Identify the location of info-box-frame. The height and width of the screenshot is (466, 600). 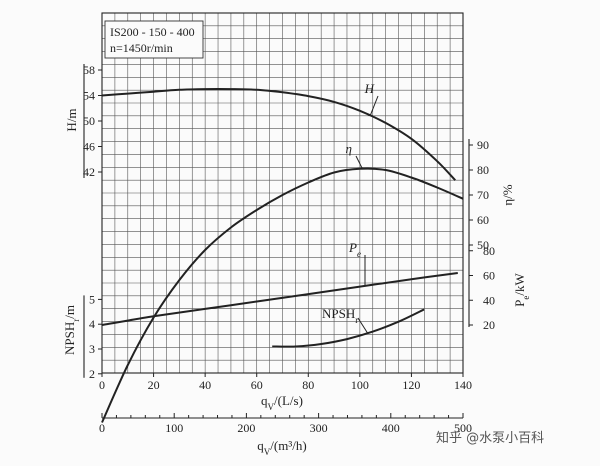
(154, 39).